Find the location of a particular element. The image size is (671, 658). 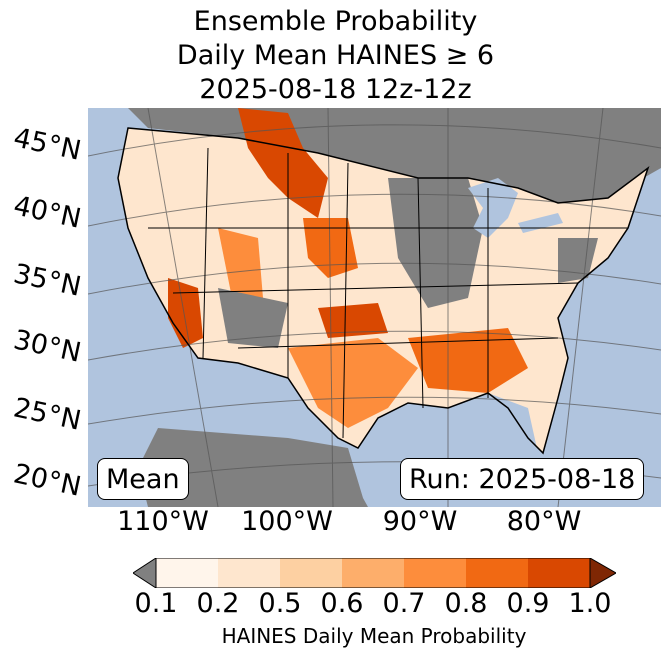

title-line-3: 2025-08-18 12z-12z is located at coordinates (335, 89).